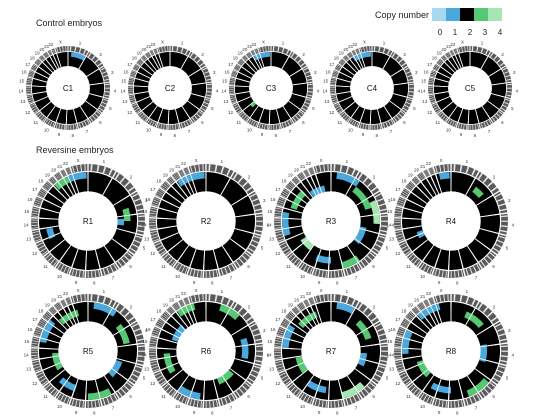 This screenshot has width=538, height=420. What do you see at coordinates (337, 57) in the screenshot?
I see `chr-label: 18` at bounding box center [337, 57].